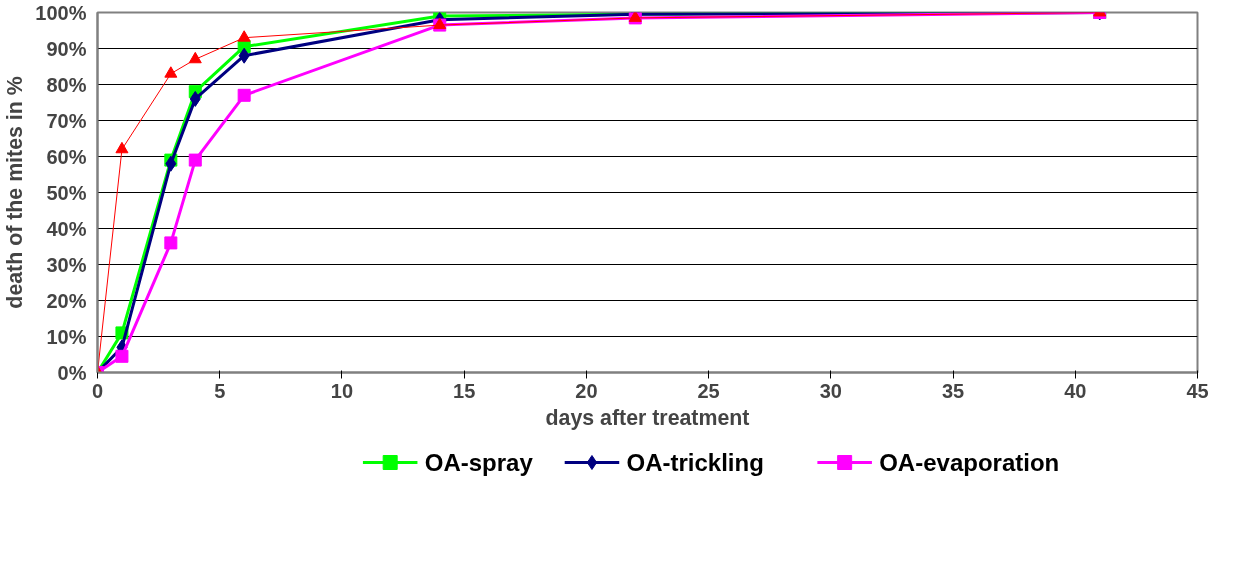  What do you see at coordinates (66, 84) in the screenshot?
I see `y-tick-label: 80%` at bounding box center [66, 84].